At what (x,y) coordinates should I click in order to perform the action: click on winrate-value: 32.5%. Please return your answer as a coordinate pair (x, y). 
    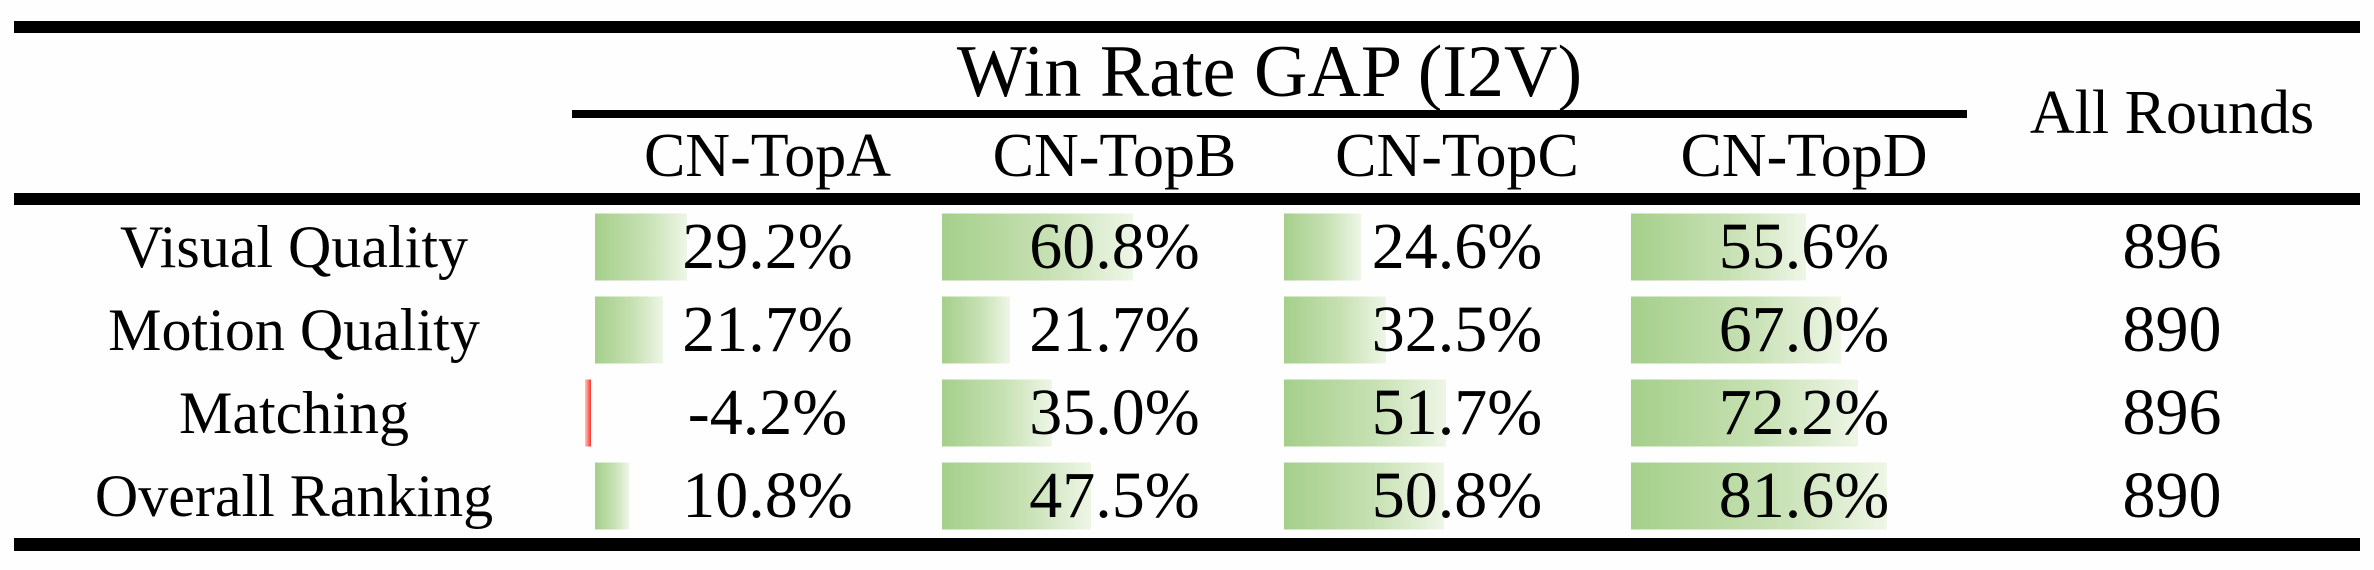
    Looking at the image, I should click on (1457, 329).